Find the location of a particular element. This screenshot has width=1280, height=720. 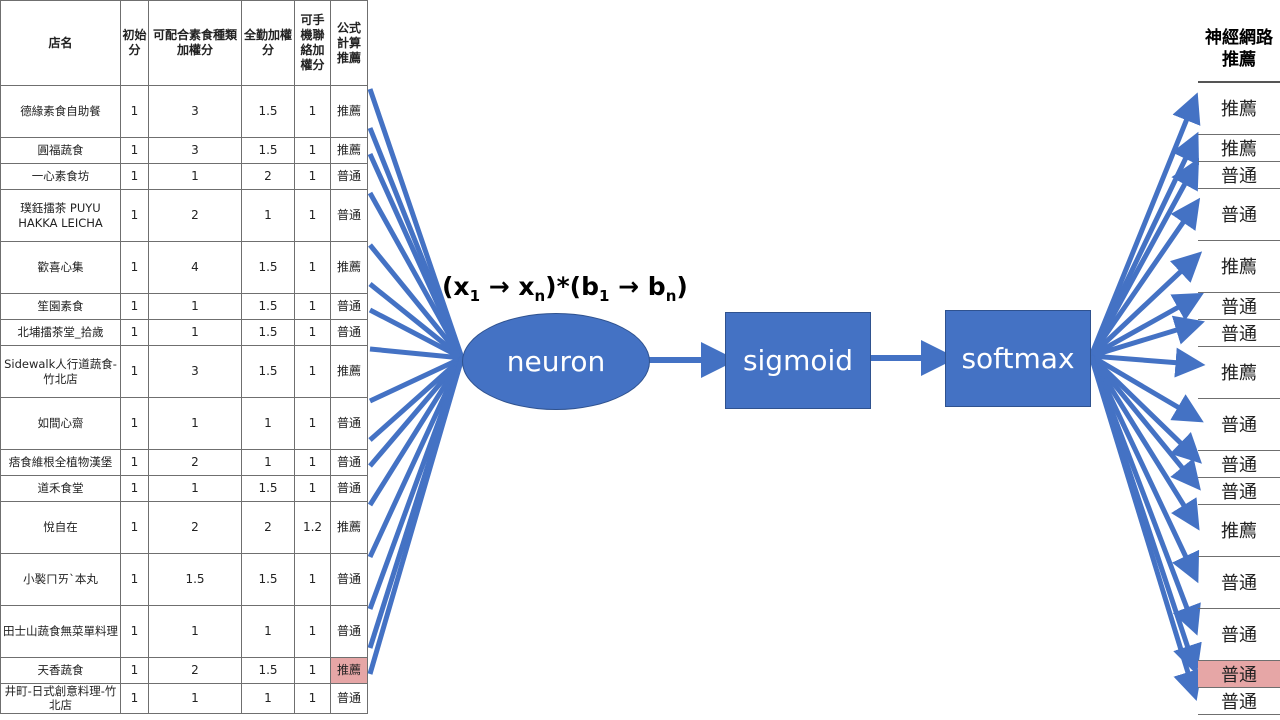

header-nn-recommendation: 神經網路推薦 is located at coordinates (1239, 41).